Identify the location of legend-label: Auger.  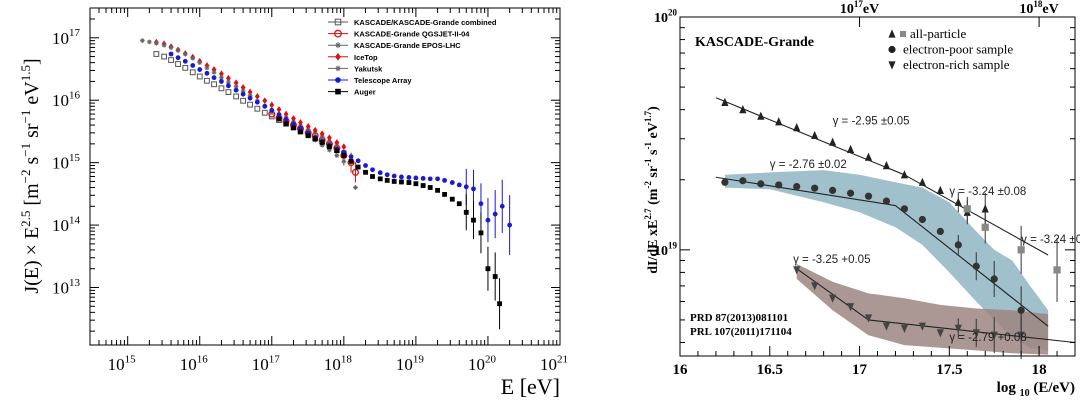
(365, 92).